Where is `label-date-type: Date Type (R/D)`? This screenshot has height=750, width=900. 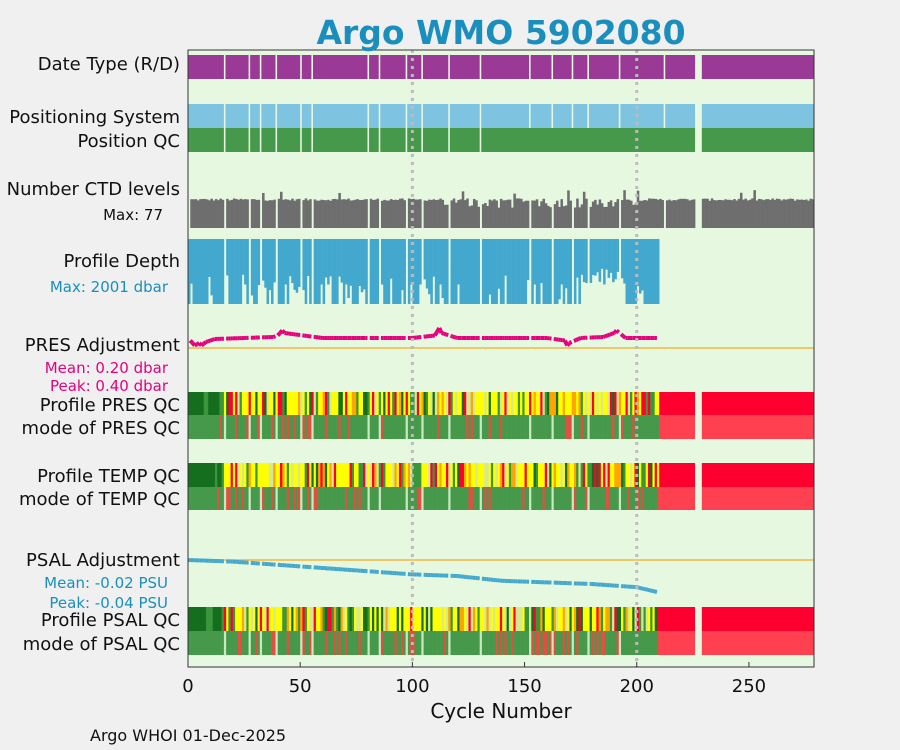
label-date-type: Date Type (R/D) is located at coordinates (109, 64).